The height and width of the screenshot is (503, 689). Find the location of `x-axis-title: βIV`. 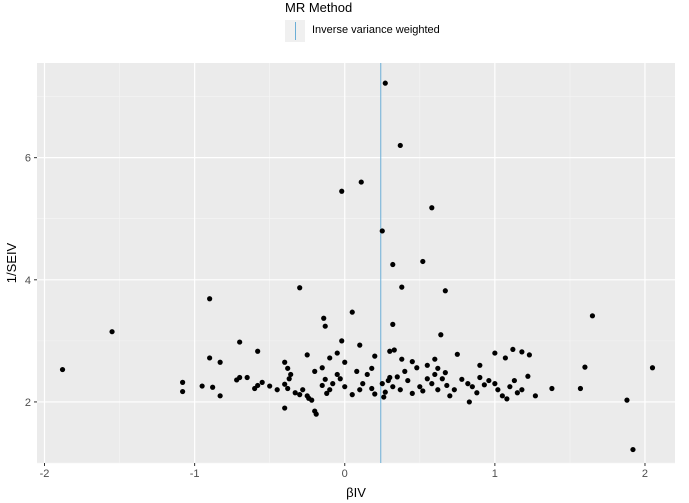

x-axis-title: βIV is located at coordinates (356, 492).